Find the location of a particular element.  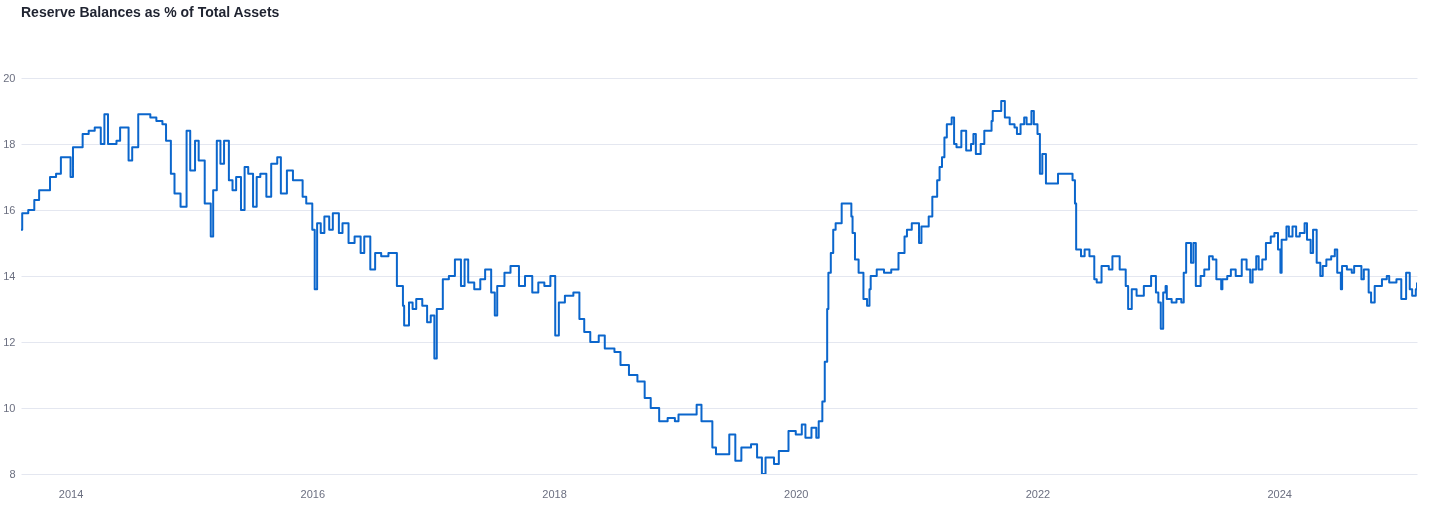

y-tick-label: 14 is located at coordinates (9, 275).